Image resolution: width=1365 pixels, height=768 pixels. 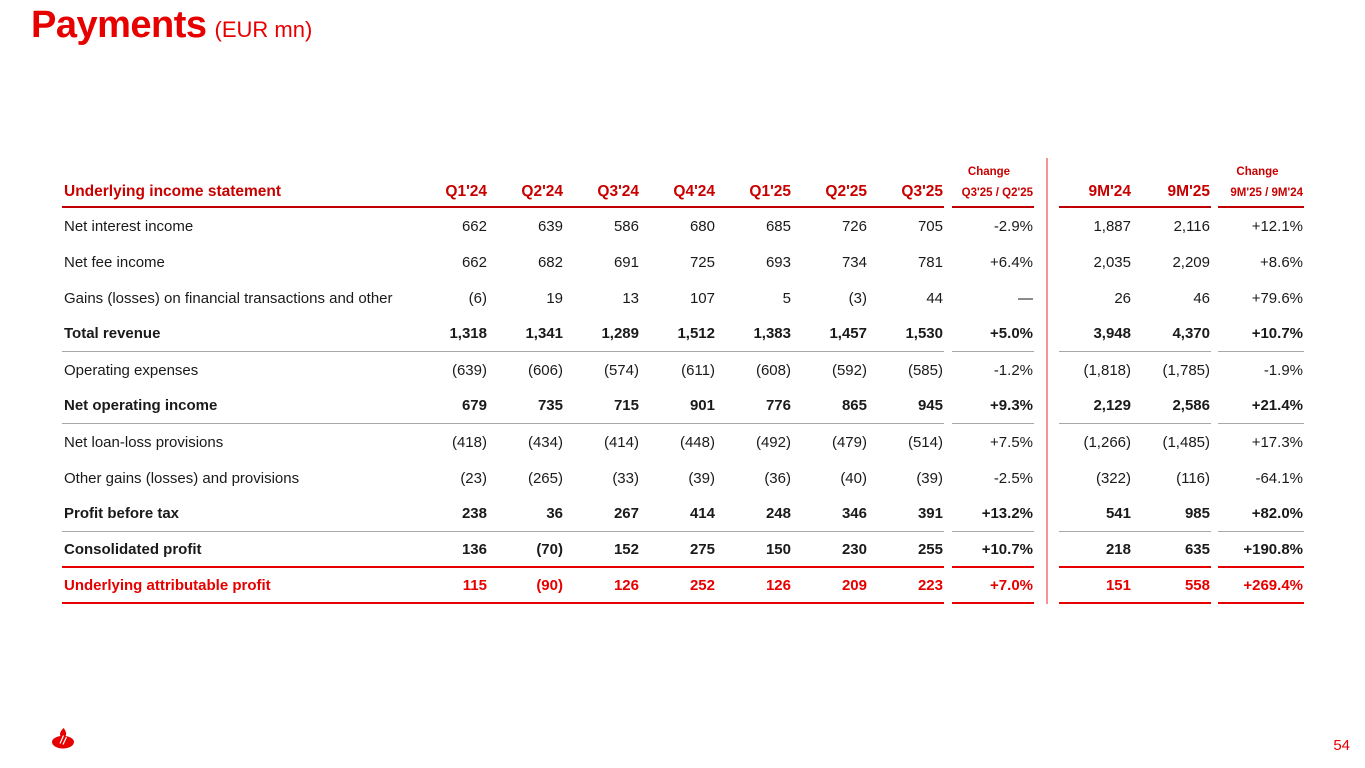 I want to click on row-value: 685, so click(x=778, y=226).